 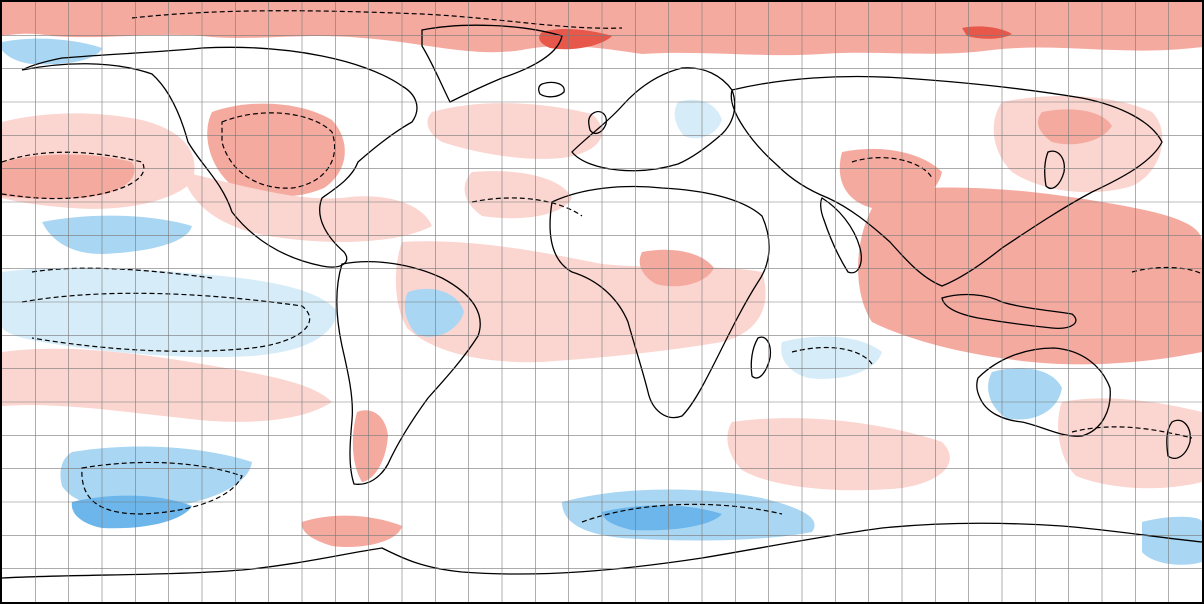 What do you see at coordinates (1178, 439) in the screenshot?
I see `coastline-new-zealand` at bounding box center [1178, 439].